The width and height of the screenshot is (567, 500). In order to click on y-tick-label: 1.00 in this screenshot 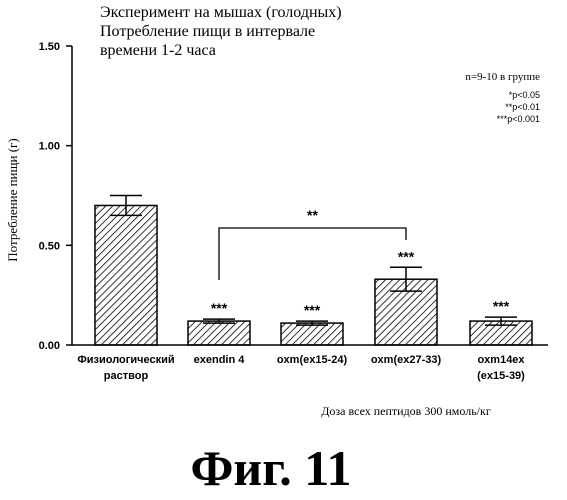, I will do `click(49, 147)`.